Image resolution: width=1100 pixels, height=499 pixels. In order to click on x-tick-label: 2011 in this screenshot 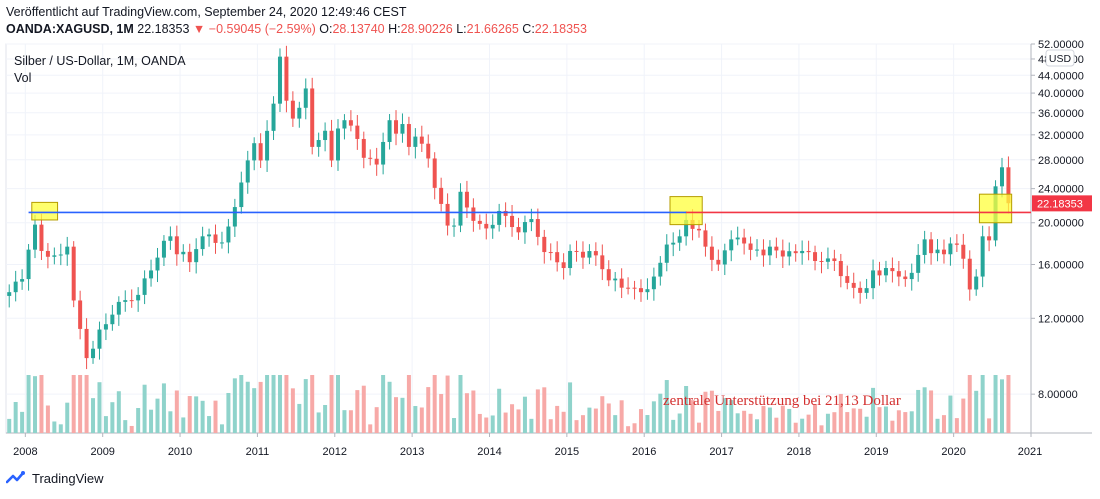, I will do `click(258, 452)`.